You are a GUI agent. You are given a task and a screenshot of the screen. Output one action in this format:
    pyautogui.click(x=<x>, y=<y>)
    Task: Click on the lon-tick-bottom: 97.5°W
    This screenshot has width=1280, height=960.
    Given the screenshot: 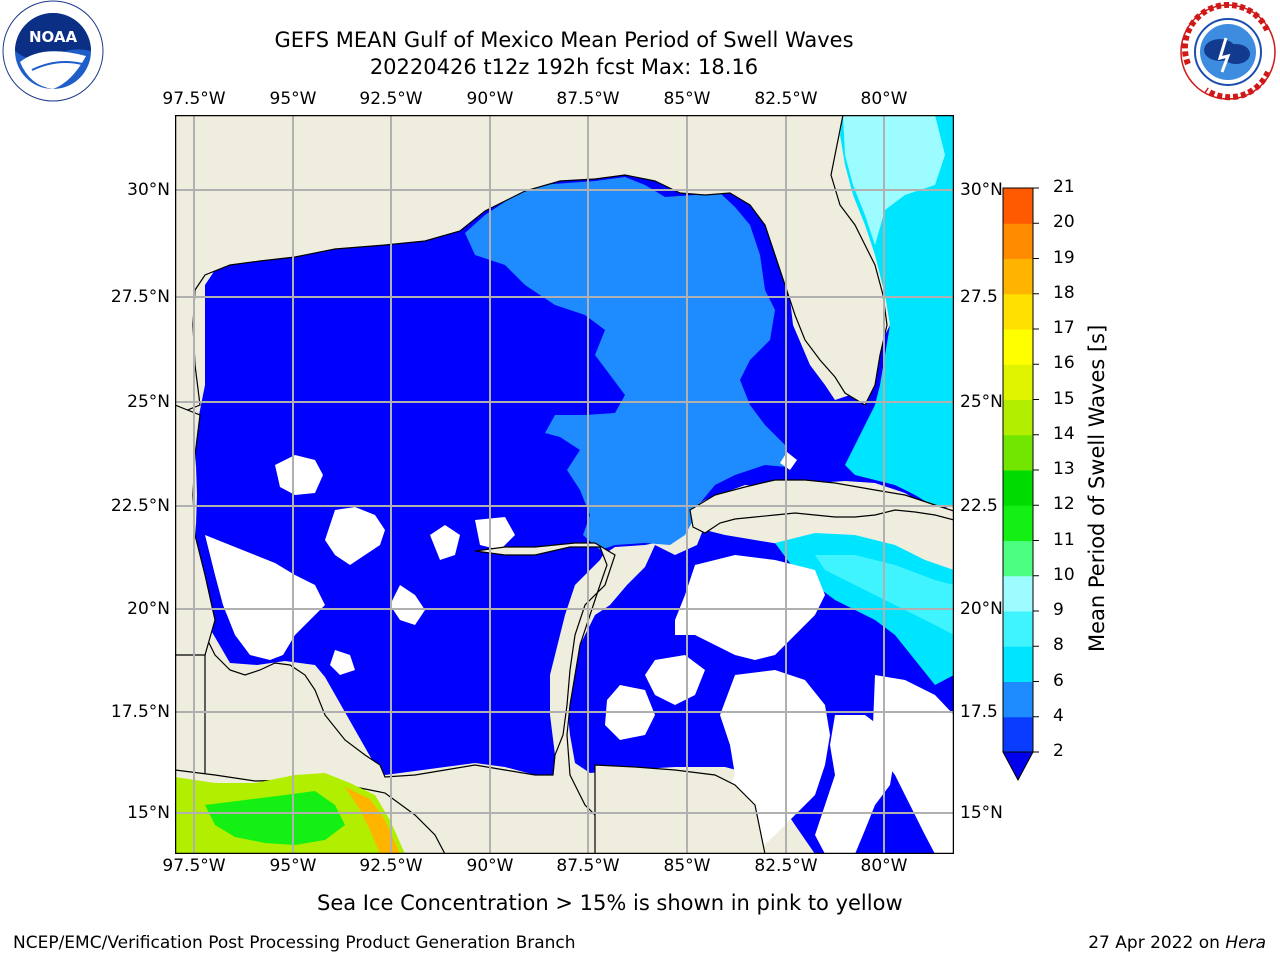 What is the action you would take?
    pyautogui.click(x=194, y=866)
    